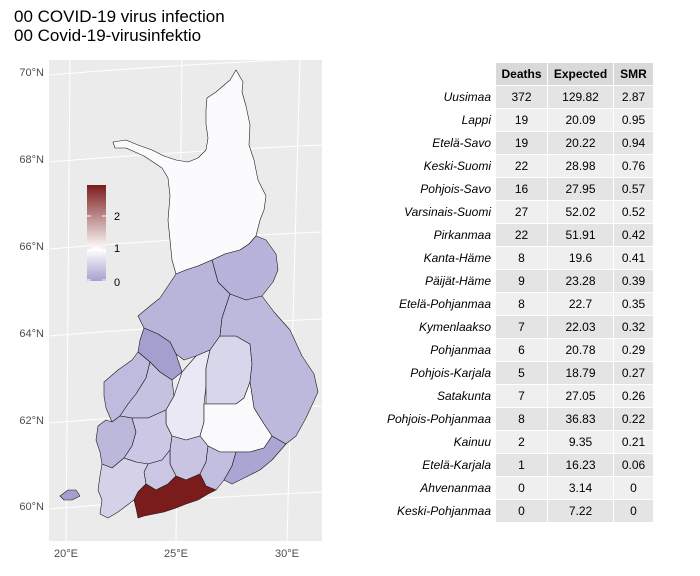 This screenshot has height=576, width=700. Describe the element at coordinates (108, 35) in the screenshot. I see `chart-subtitle: 00 Covid-19-virusinfektio` at that location.